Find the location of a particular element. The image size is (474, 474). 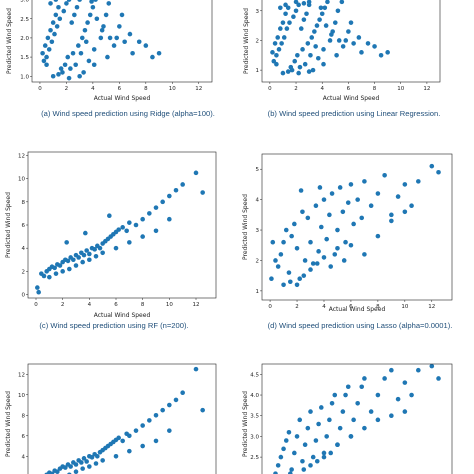

x-axis-label: Actual Wind Speed is located at coordinates (357, 309).